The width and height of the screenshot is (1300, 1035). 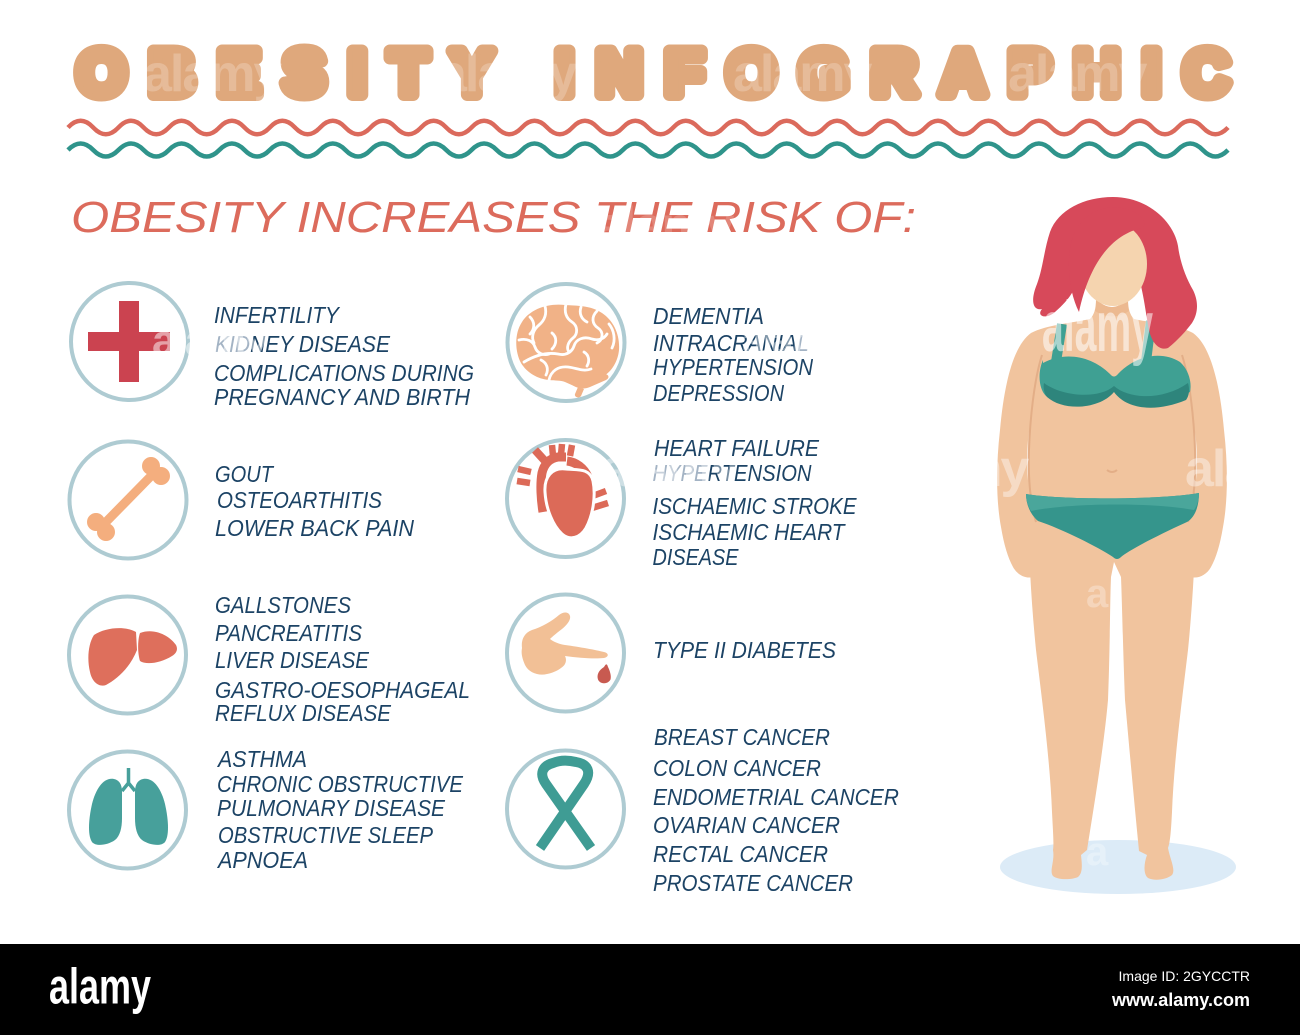 What do you see at coordinates (292, 660) in the screenshot?
I see `svg-text: LIVER DISEASE` at bounding box center [292, 660].